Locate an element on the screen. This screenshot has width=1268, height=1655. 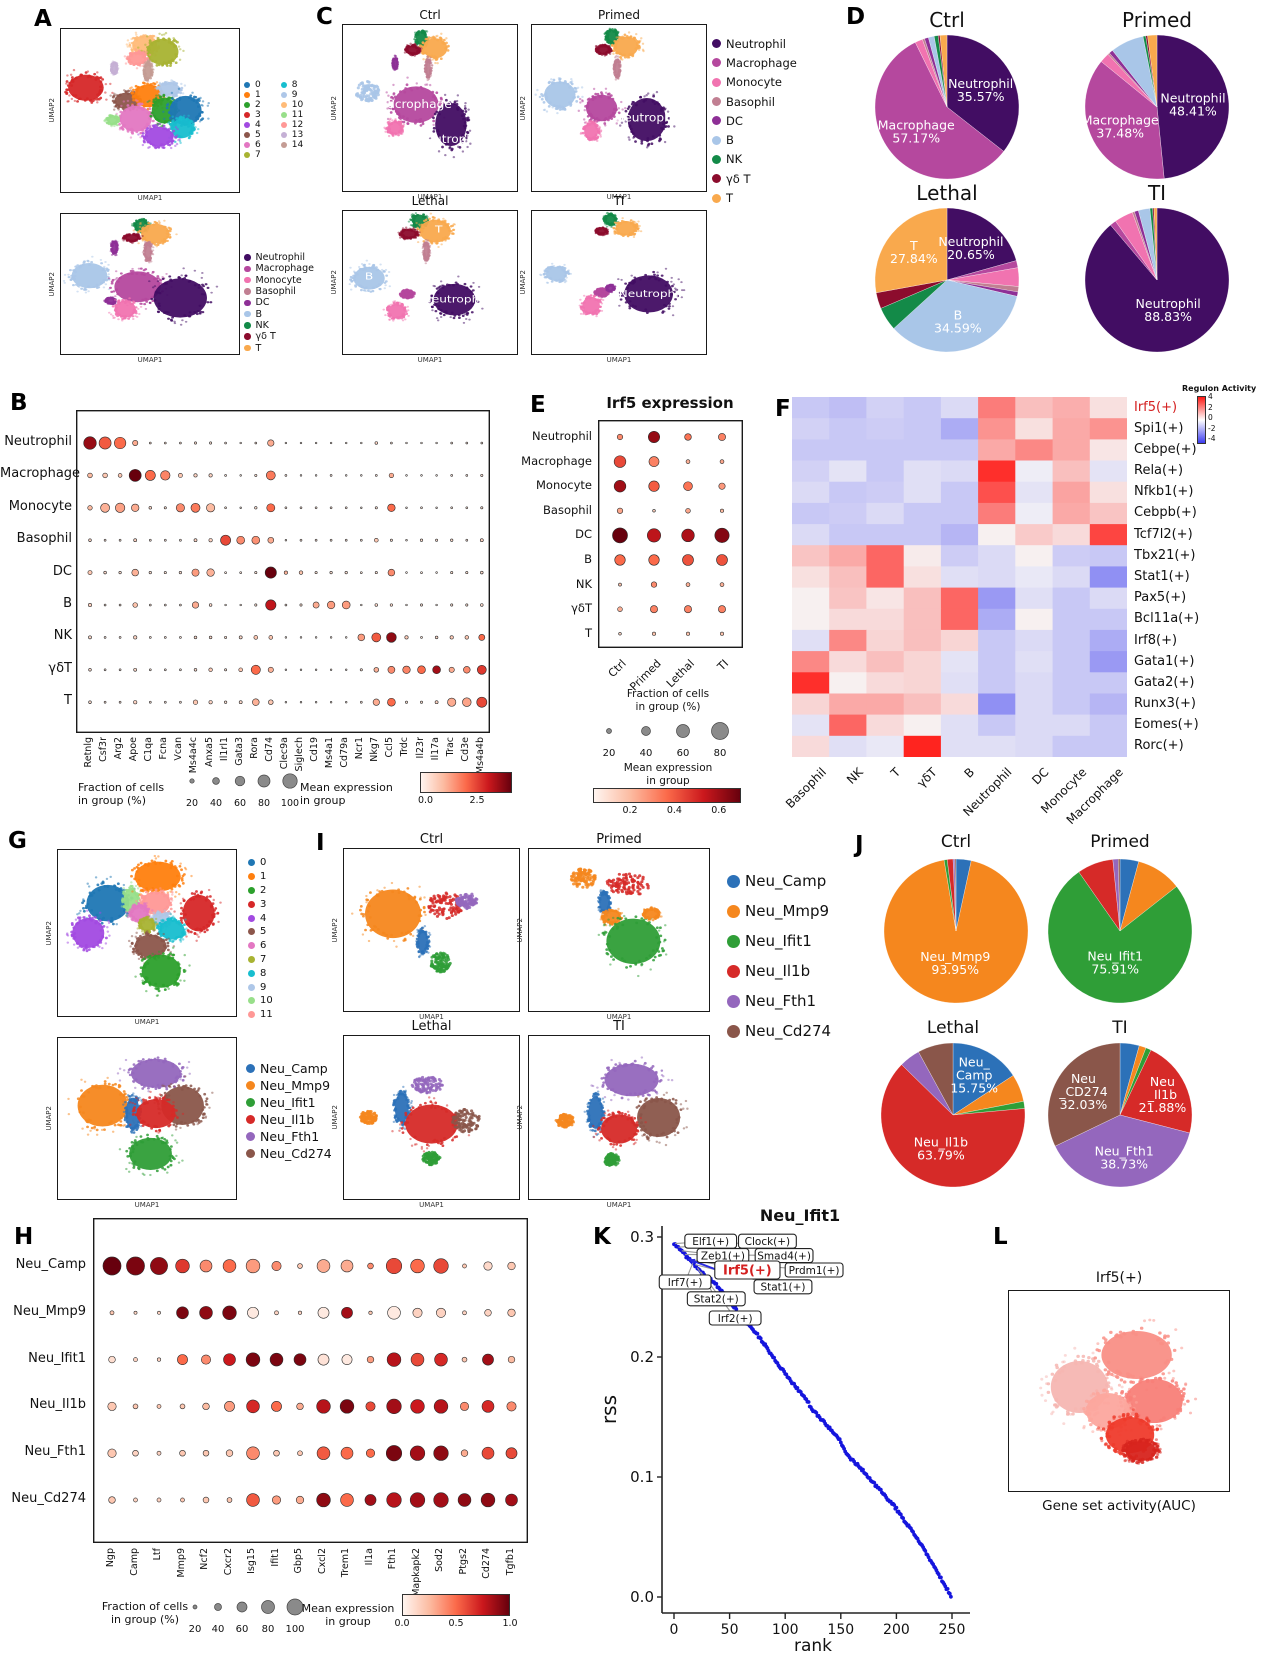
legend-label: 11 is located at coordinates (266, 1015).